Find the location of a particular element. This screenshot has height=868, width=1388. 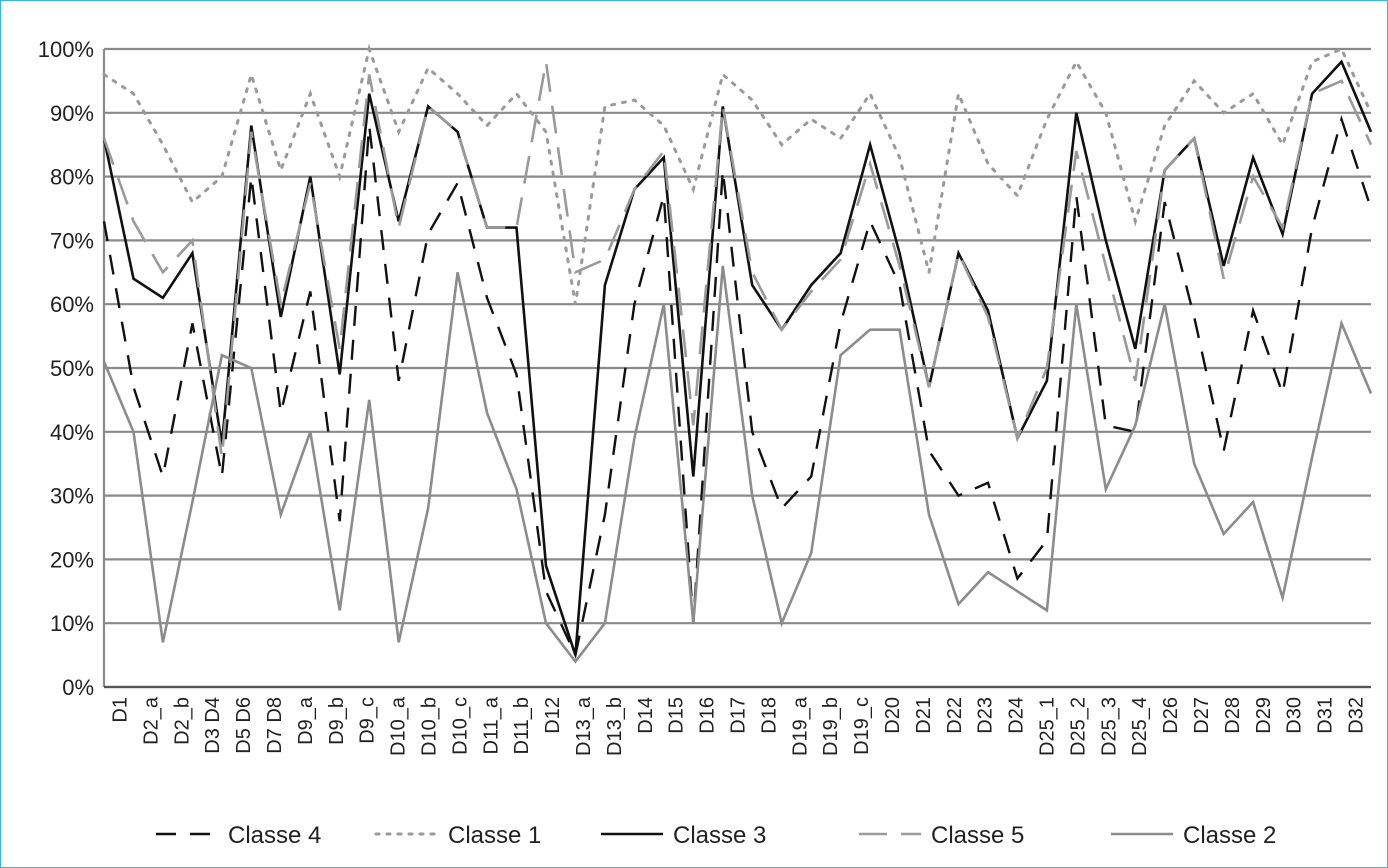

legend-label: Classe 4 is located at coordinates (274, 835).